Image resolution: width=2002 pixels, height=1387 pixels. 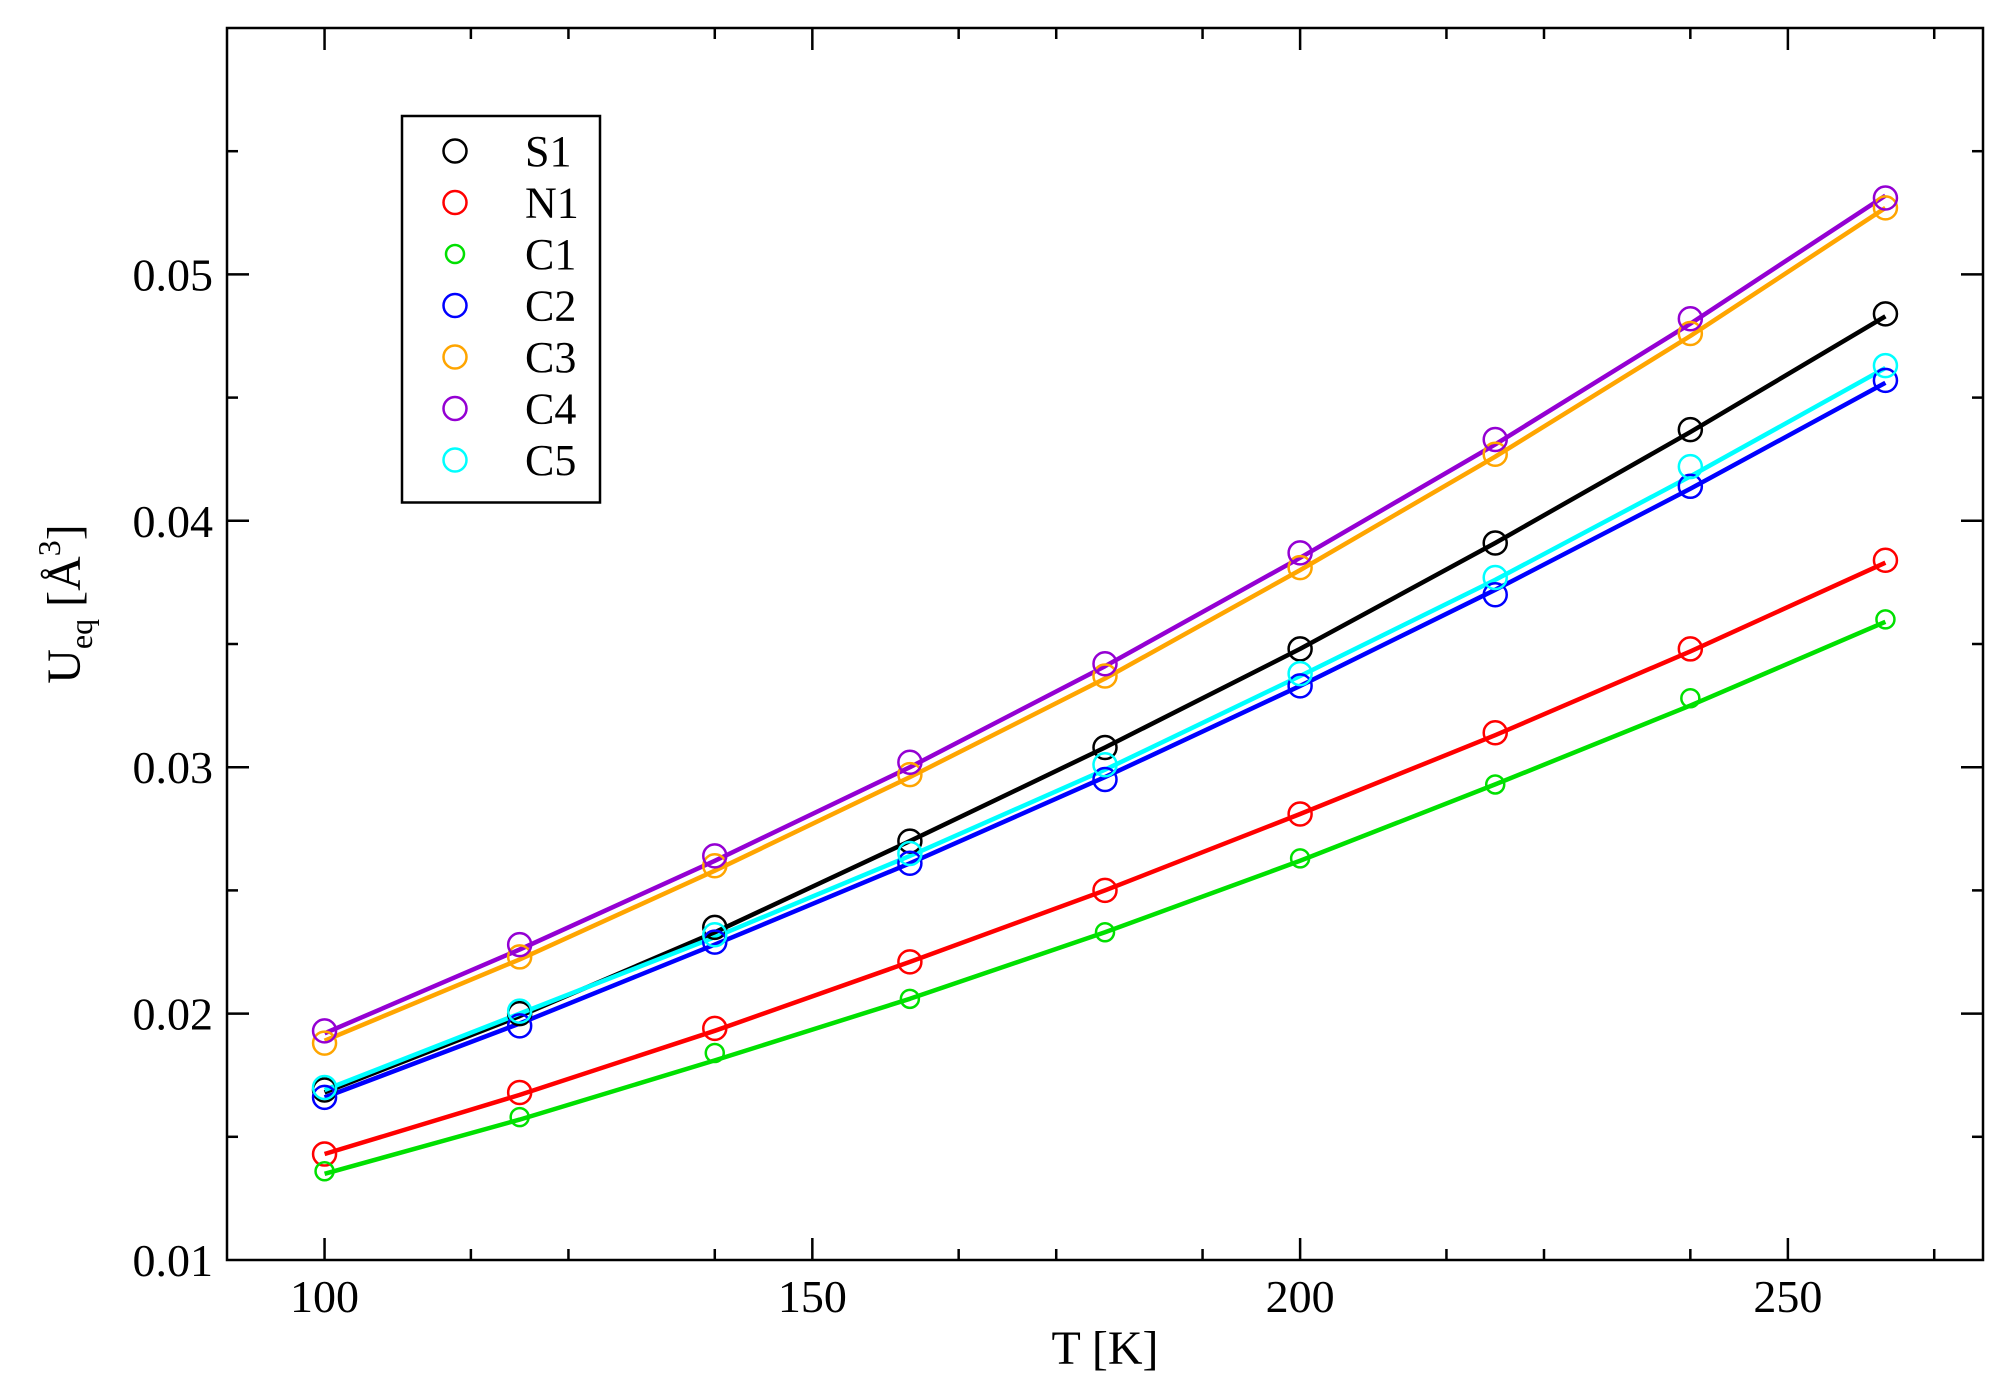 I want to click on legend-label-c3: C3, so click(x=550, y=357).